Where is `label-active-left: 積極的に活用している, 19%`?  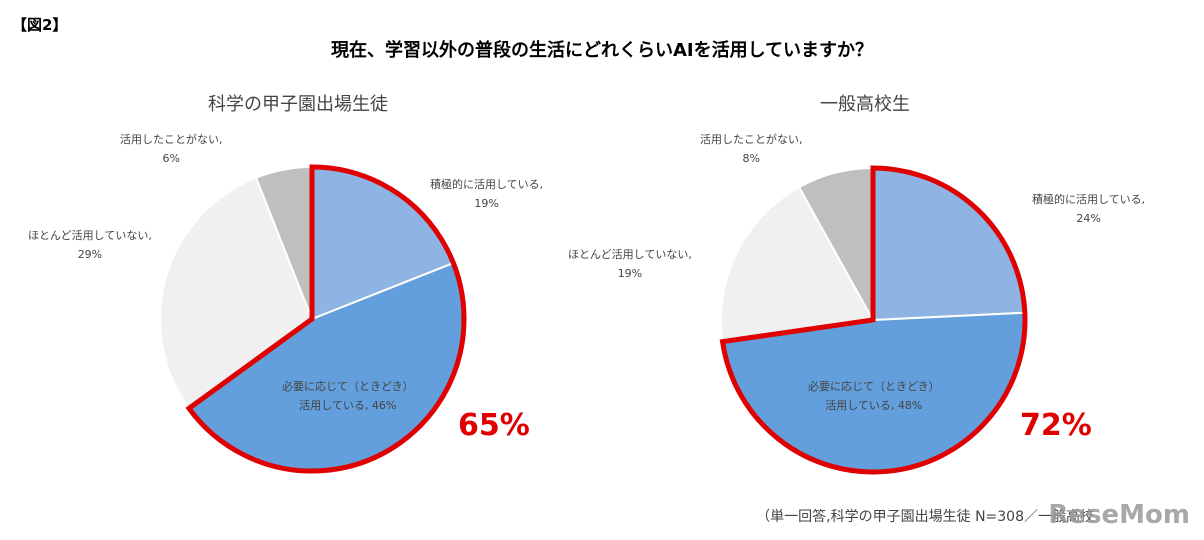
label-active-left: 積極的に活用している, 19% is located at coordinates (487, 194).